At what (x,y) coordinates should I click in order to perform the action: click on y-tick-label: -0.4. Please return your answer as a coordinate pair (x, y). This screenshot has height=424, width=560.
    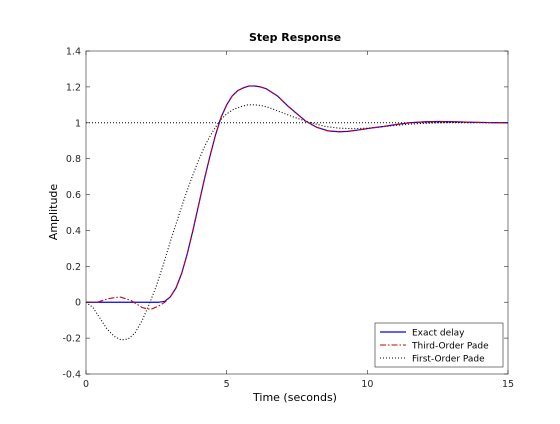
    Looking at the image, I should click on (71, 375).